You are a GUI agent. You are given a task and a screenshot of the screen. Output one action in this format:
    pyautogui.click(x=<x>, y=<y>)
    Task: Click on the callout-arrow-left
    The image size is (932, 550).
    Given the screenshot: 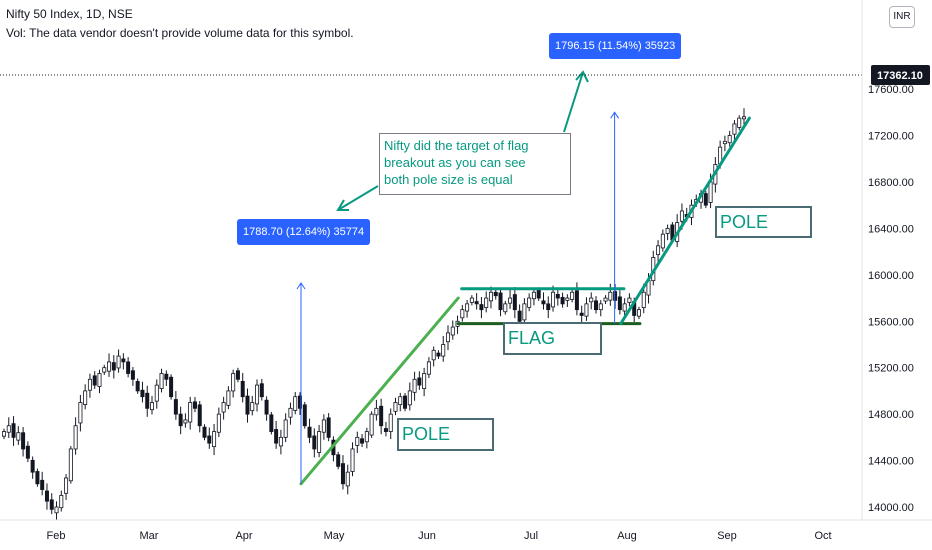 What is the action you would take?
    pyautogui.click(x=357, y=198)
    